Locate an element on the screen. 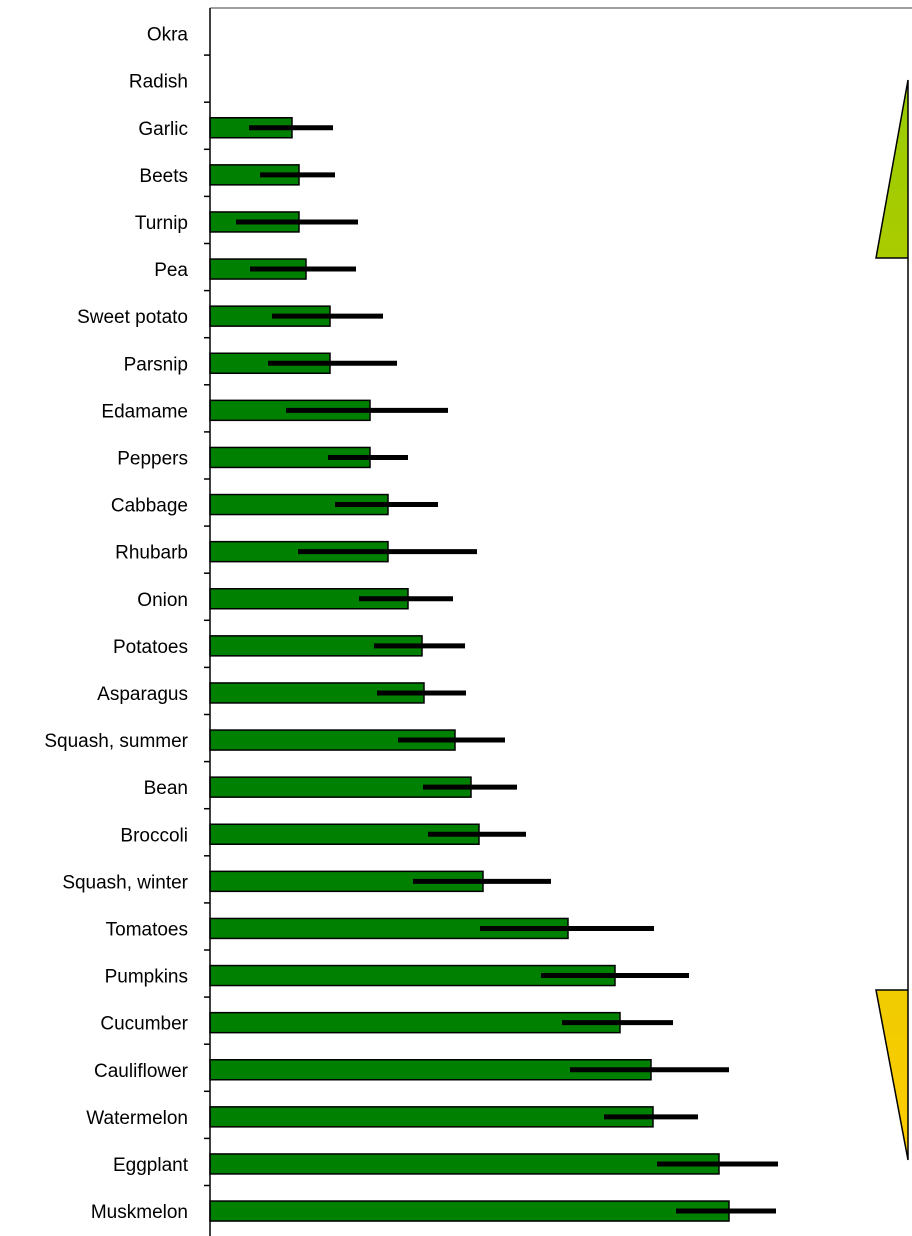 This screenshot has width=912, height=1236. bar-muskmelon is located at coordinates (469, 1211).